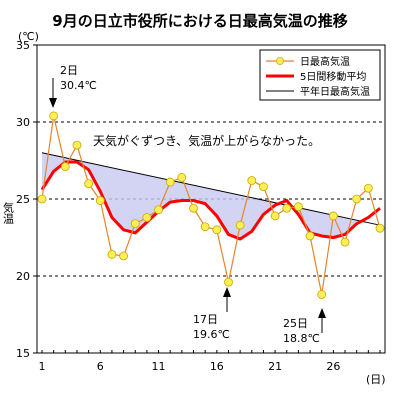 This screenshot has width=400, height=400. Describe the element at coordinates (376, 379) in the screenshot. I see `x-unit-label: (日)` at that location.